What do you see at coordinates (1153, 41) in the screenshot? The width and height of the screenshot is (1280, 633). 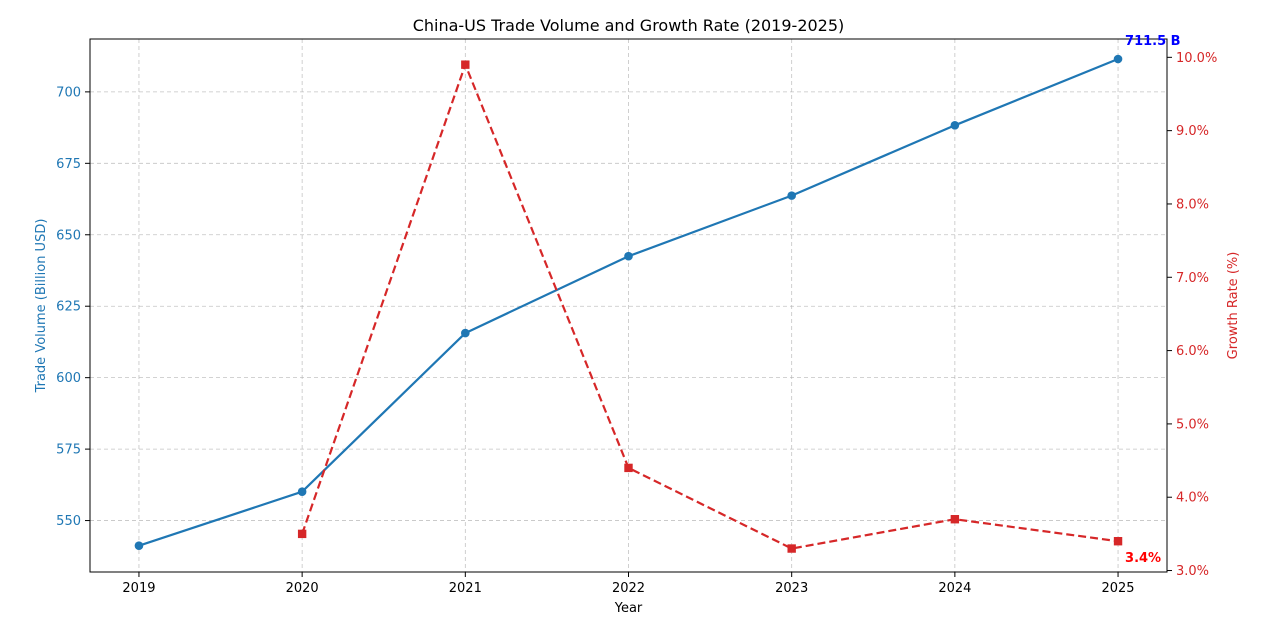 I see `annotation-label-left: 711.5 B` at bounding box center [1153, 41].